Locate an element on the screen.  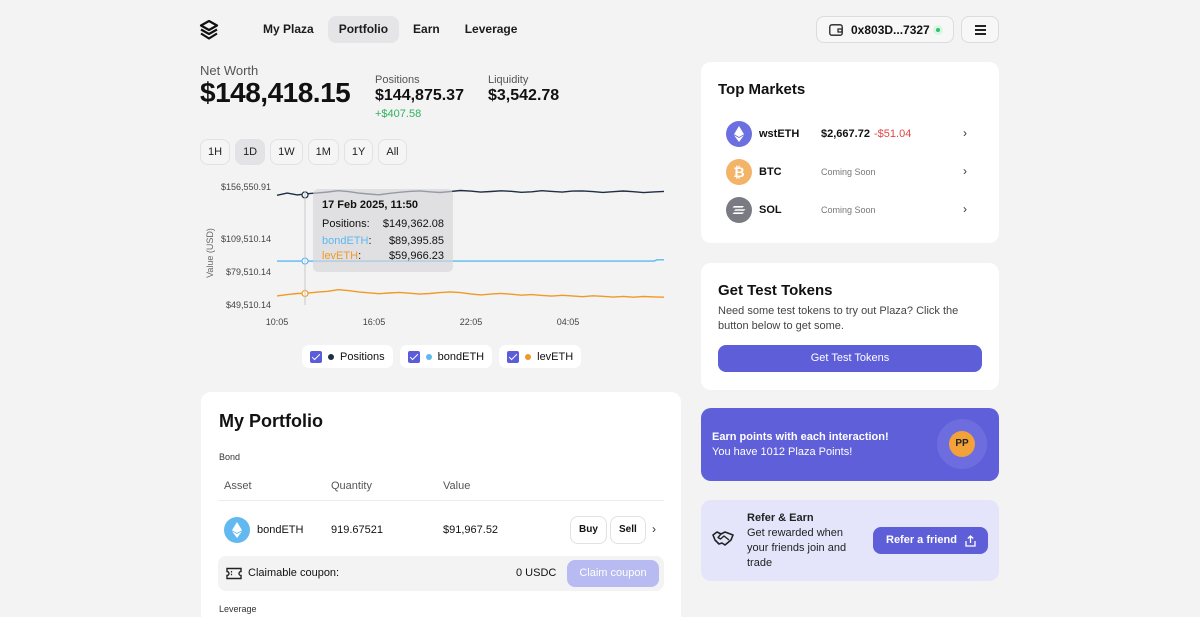
handshake-icon is located at coordinates (723, 538).